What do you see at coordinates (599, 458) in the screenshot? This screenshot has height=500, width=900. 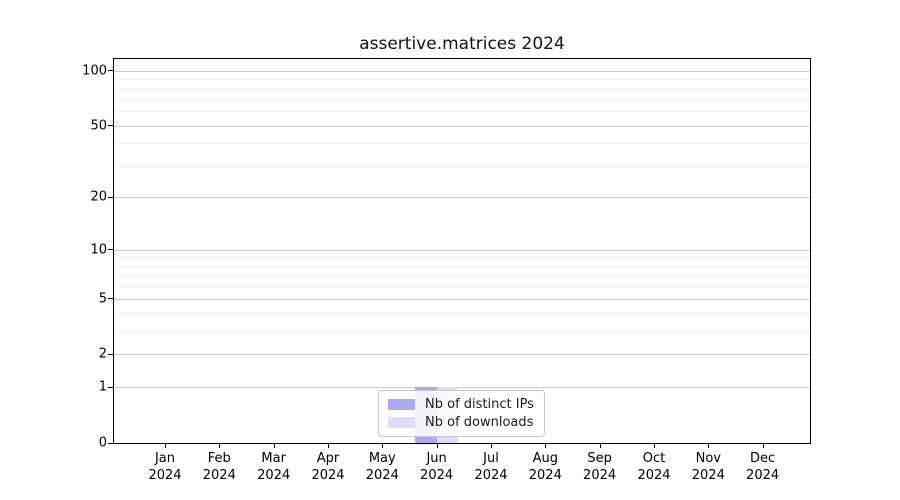 I see `x-tick-label-month: Sep` at bounding box center [599, 458].